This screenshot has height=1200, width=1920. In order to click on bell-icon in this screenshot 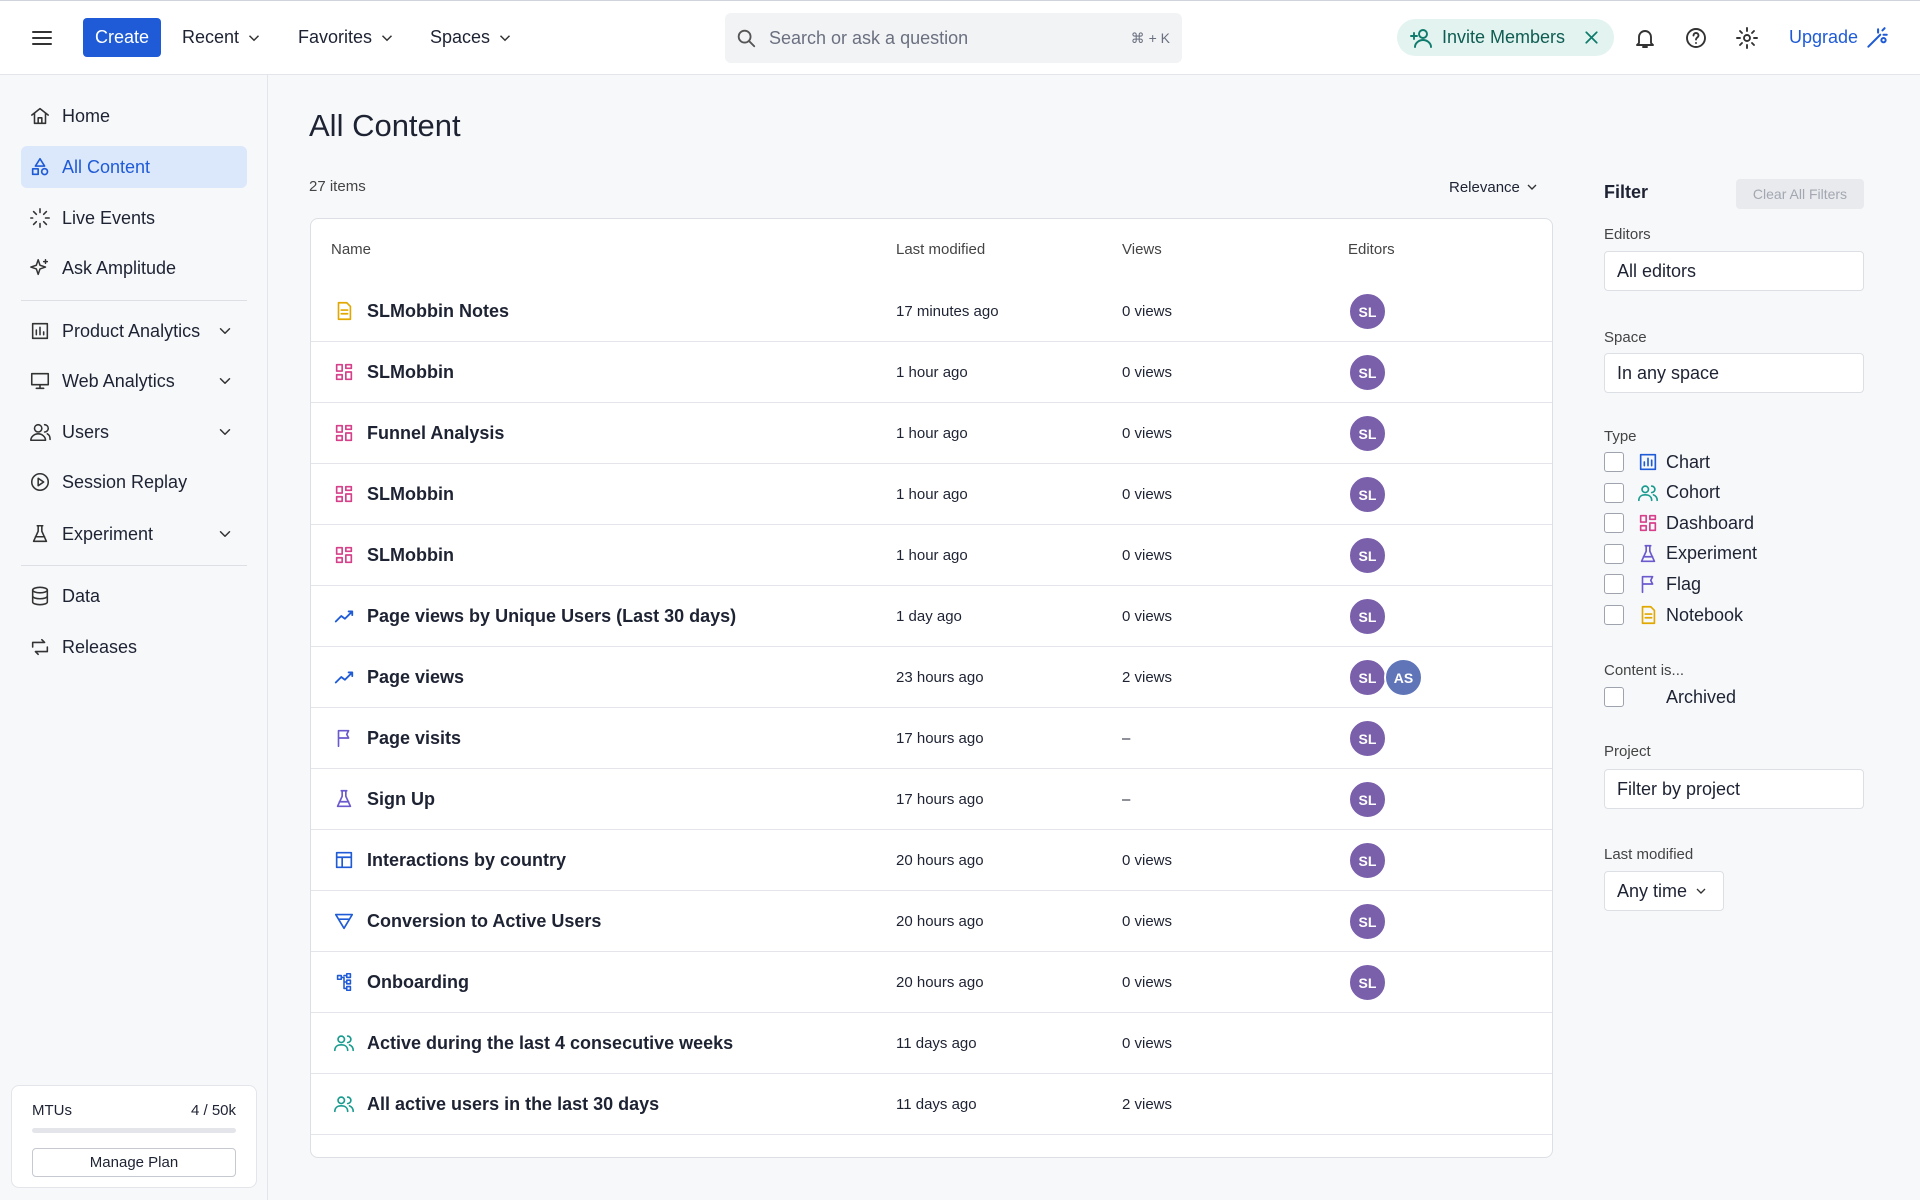, I will do `click(1645, 38)`.